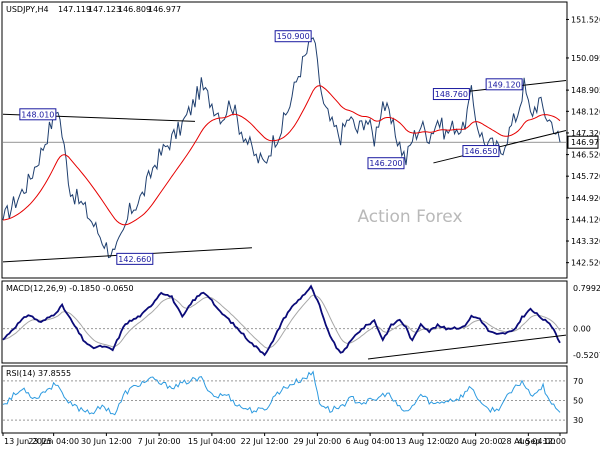 The image size is (600, 450). Describe the element at coordinates (159, 441) in the screenshot. I see `time-axis-label: 7 Jul 20:00` at that location.